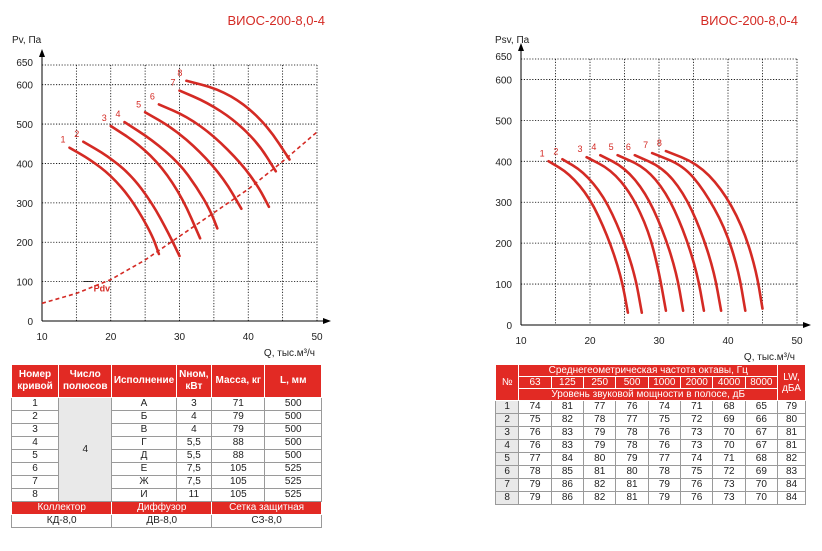  I want to click on table-cell: В, so click(144, 430).